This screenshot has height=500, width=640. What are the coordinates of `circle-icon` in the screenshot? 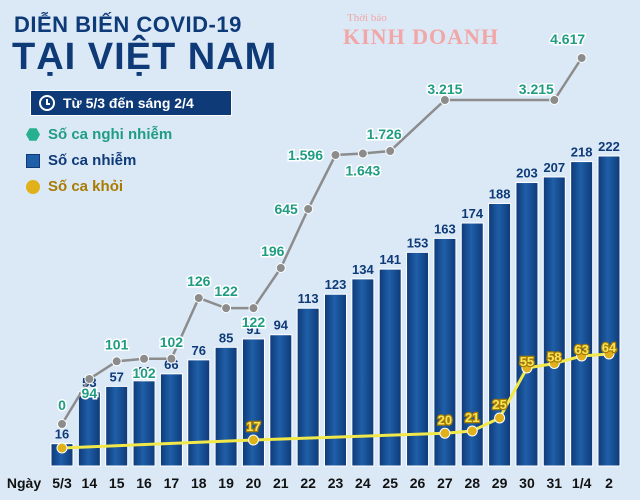 It's located at (33, 186).